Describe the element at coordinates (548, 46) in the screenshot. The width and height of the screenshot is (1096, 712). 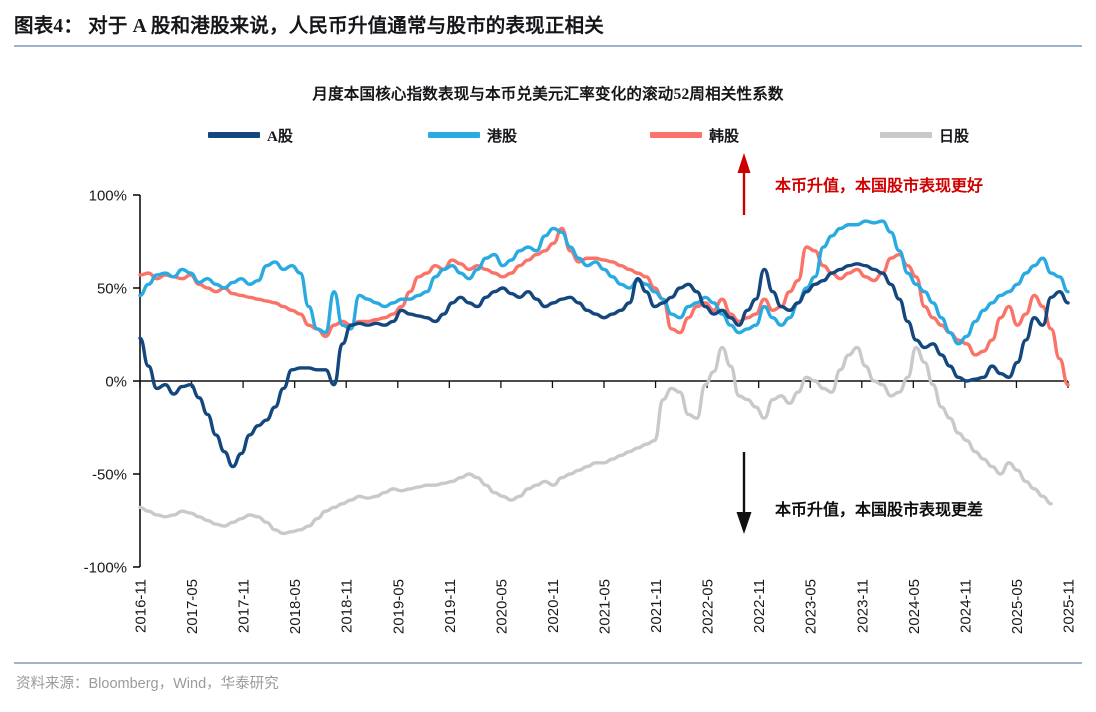
I see `header-divider` at that location.